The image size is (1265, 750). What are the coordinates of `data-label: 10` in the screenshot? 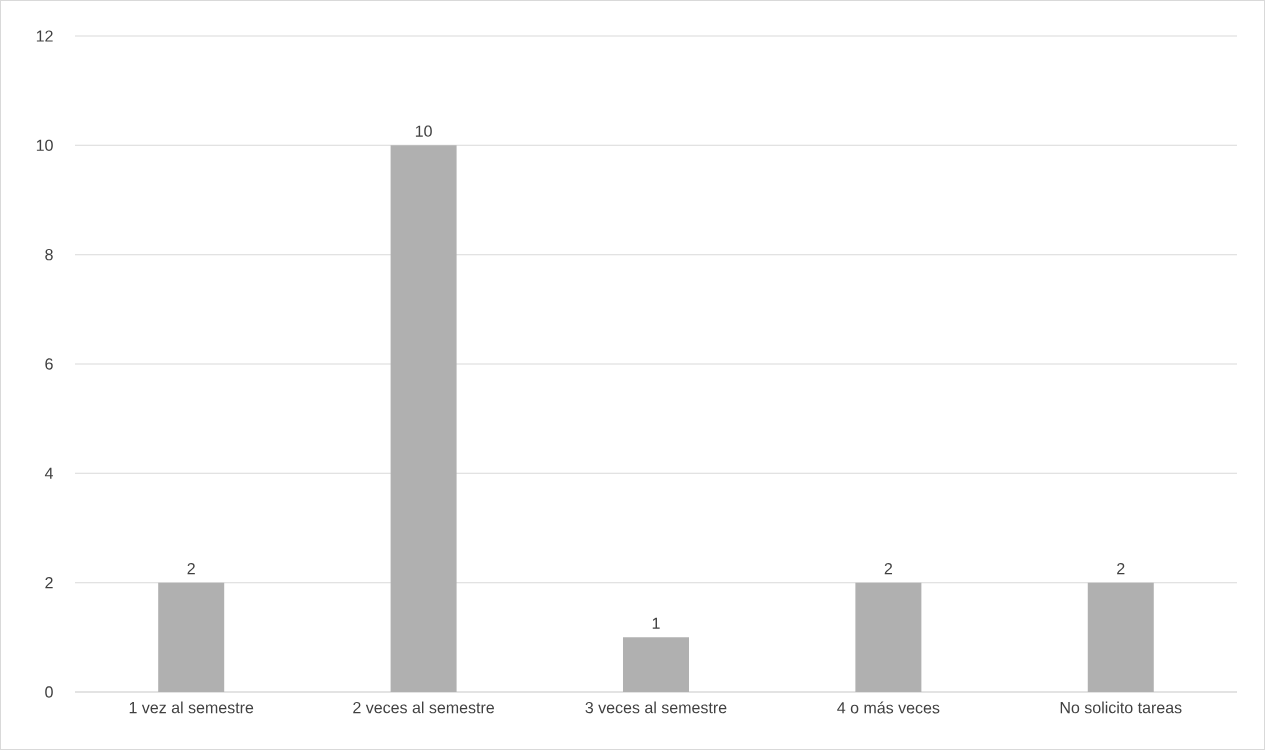 It's located at (423, 131).